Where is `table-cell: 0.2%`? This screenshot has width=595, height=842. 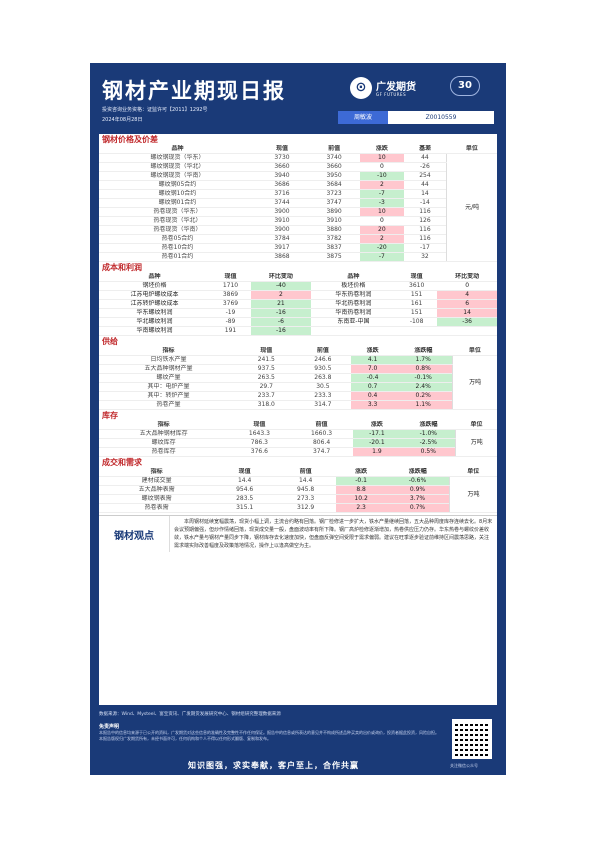 table-cell: 0.2% is located at coordinates (423, 396).